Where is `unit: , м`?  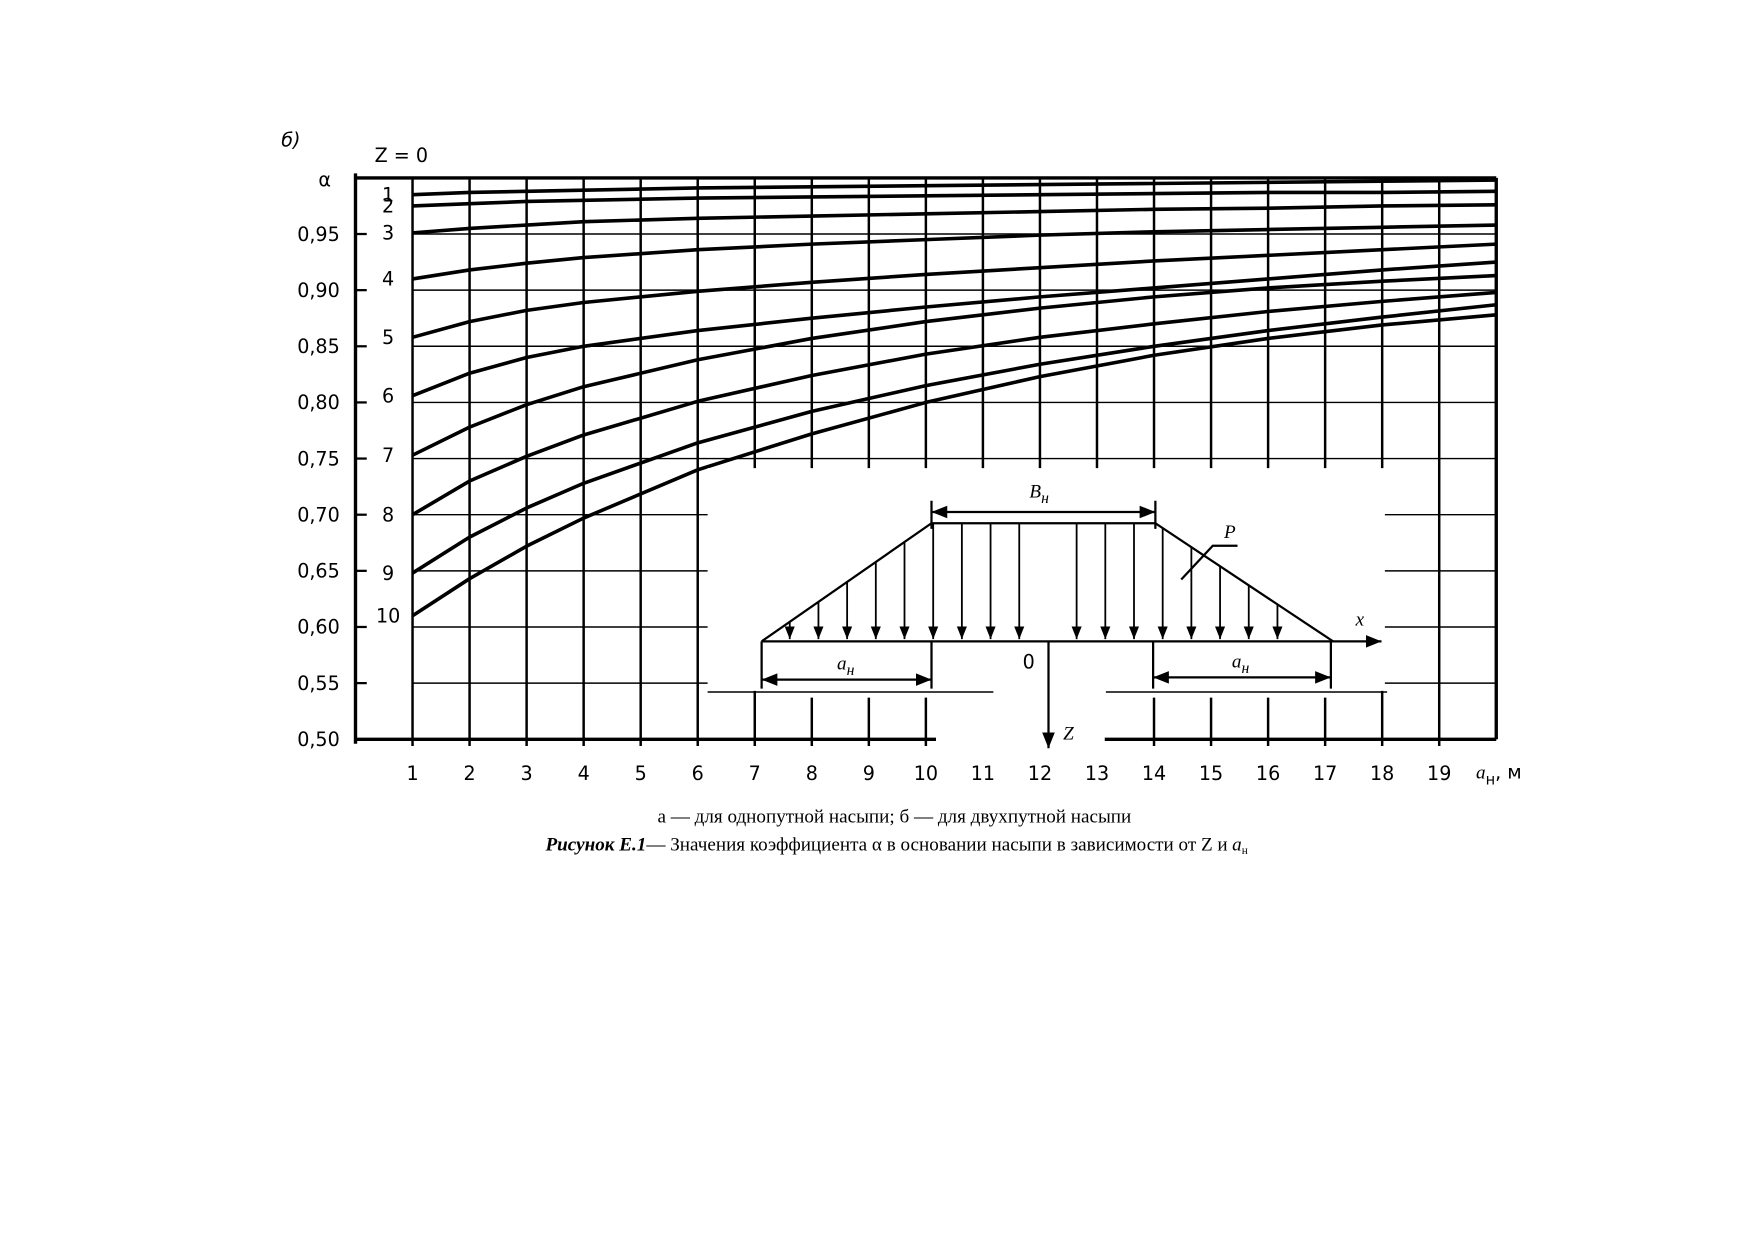 unit: , м is located at coordinates (1508, 772).